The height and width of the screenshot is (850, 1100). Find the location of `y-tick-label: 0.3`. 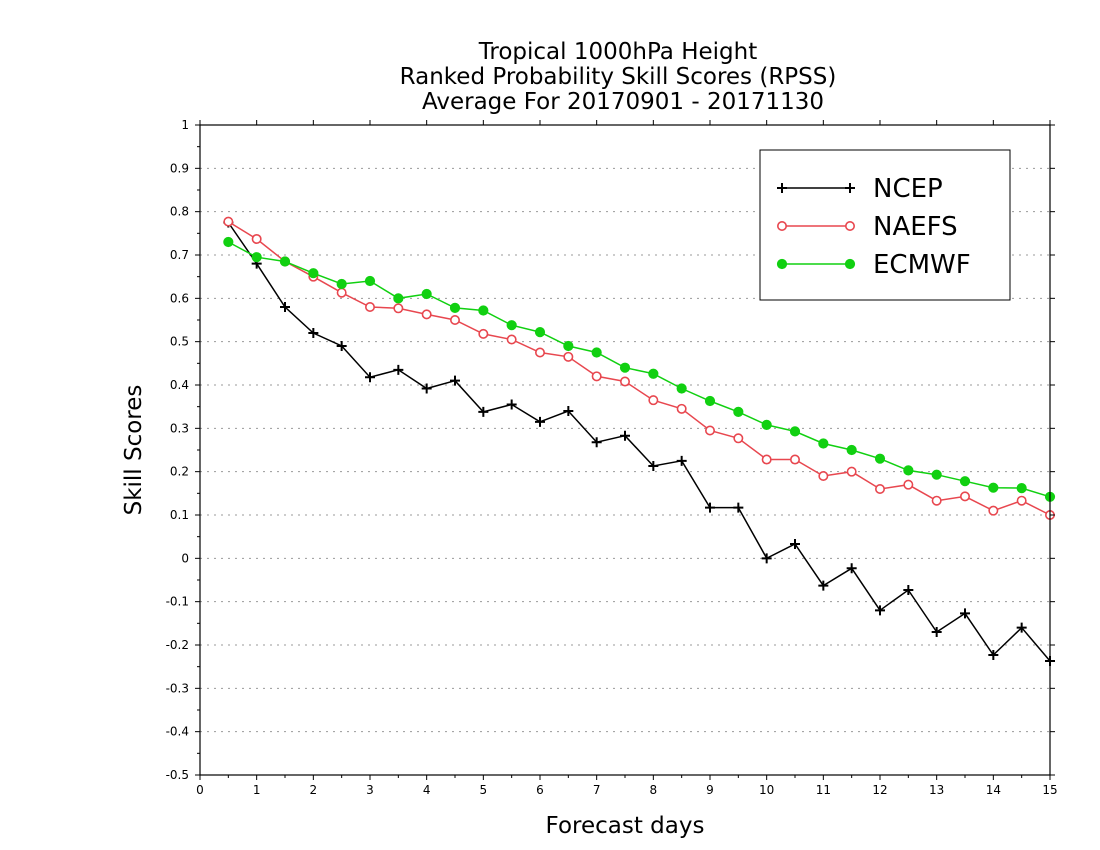

y-tick-label: 0.3 is located at coordinates (179, 428).